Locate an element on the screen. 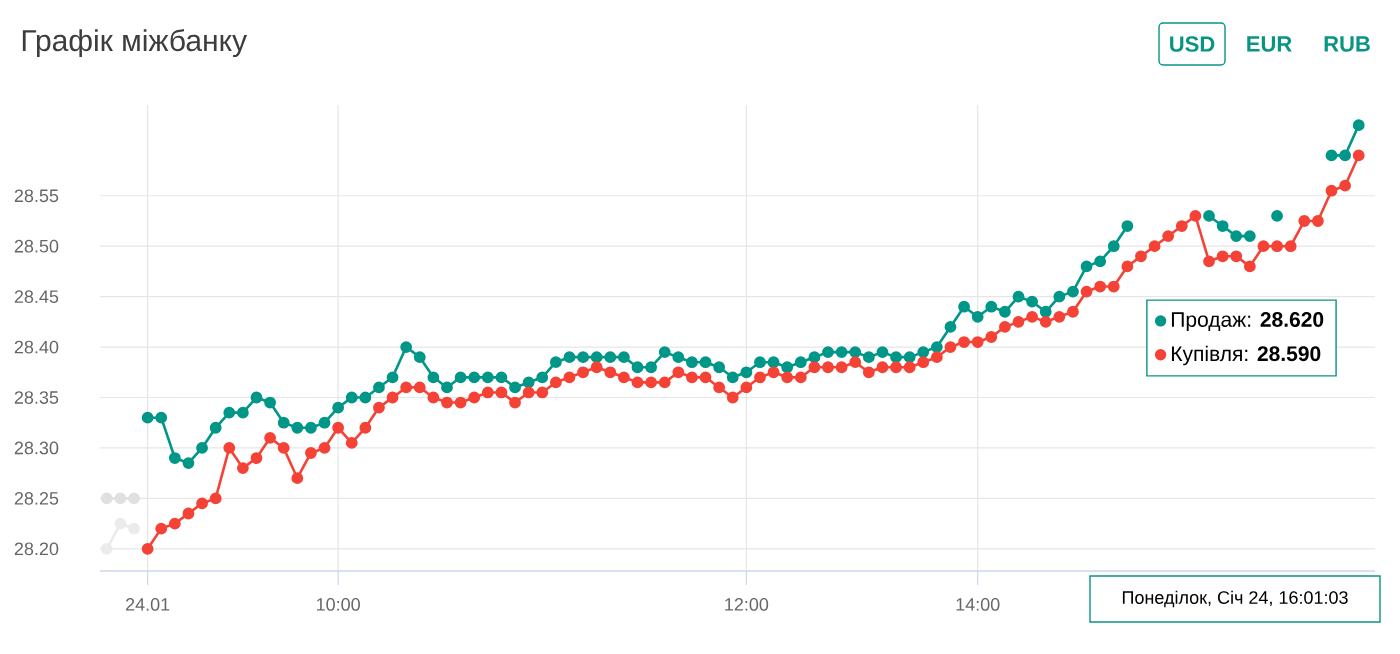 The image size is (1400, 654). text: USD is located at coordinates (1192, 44).